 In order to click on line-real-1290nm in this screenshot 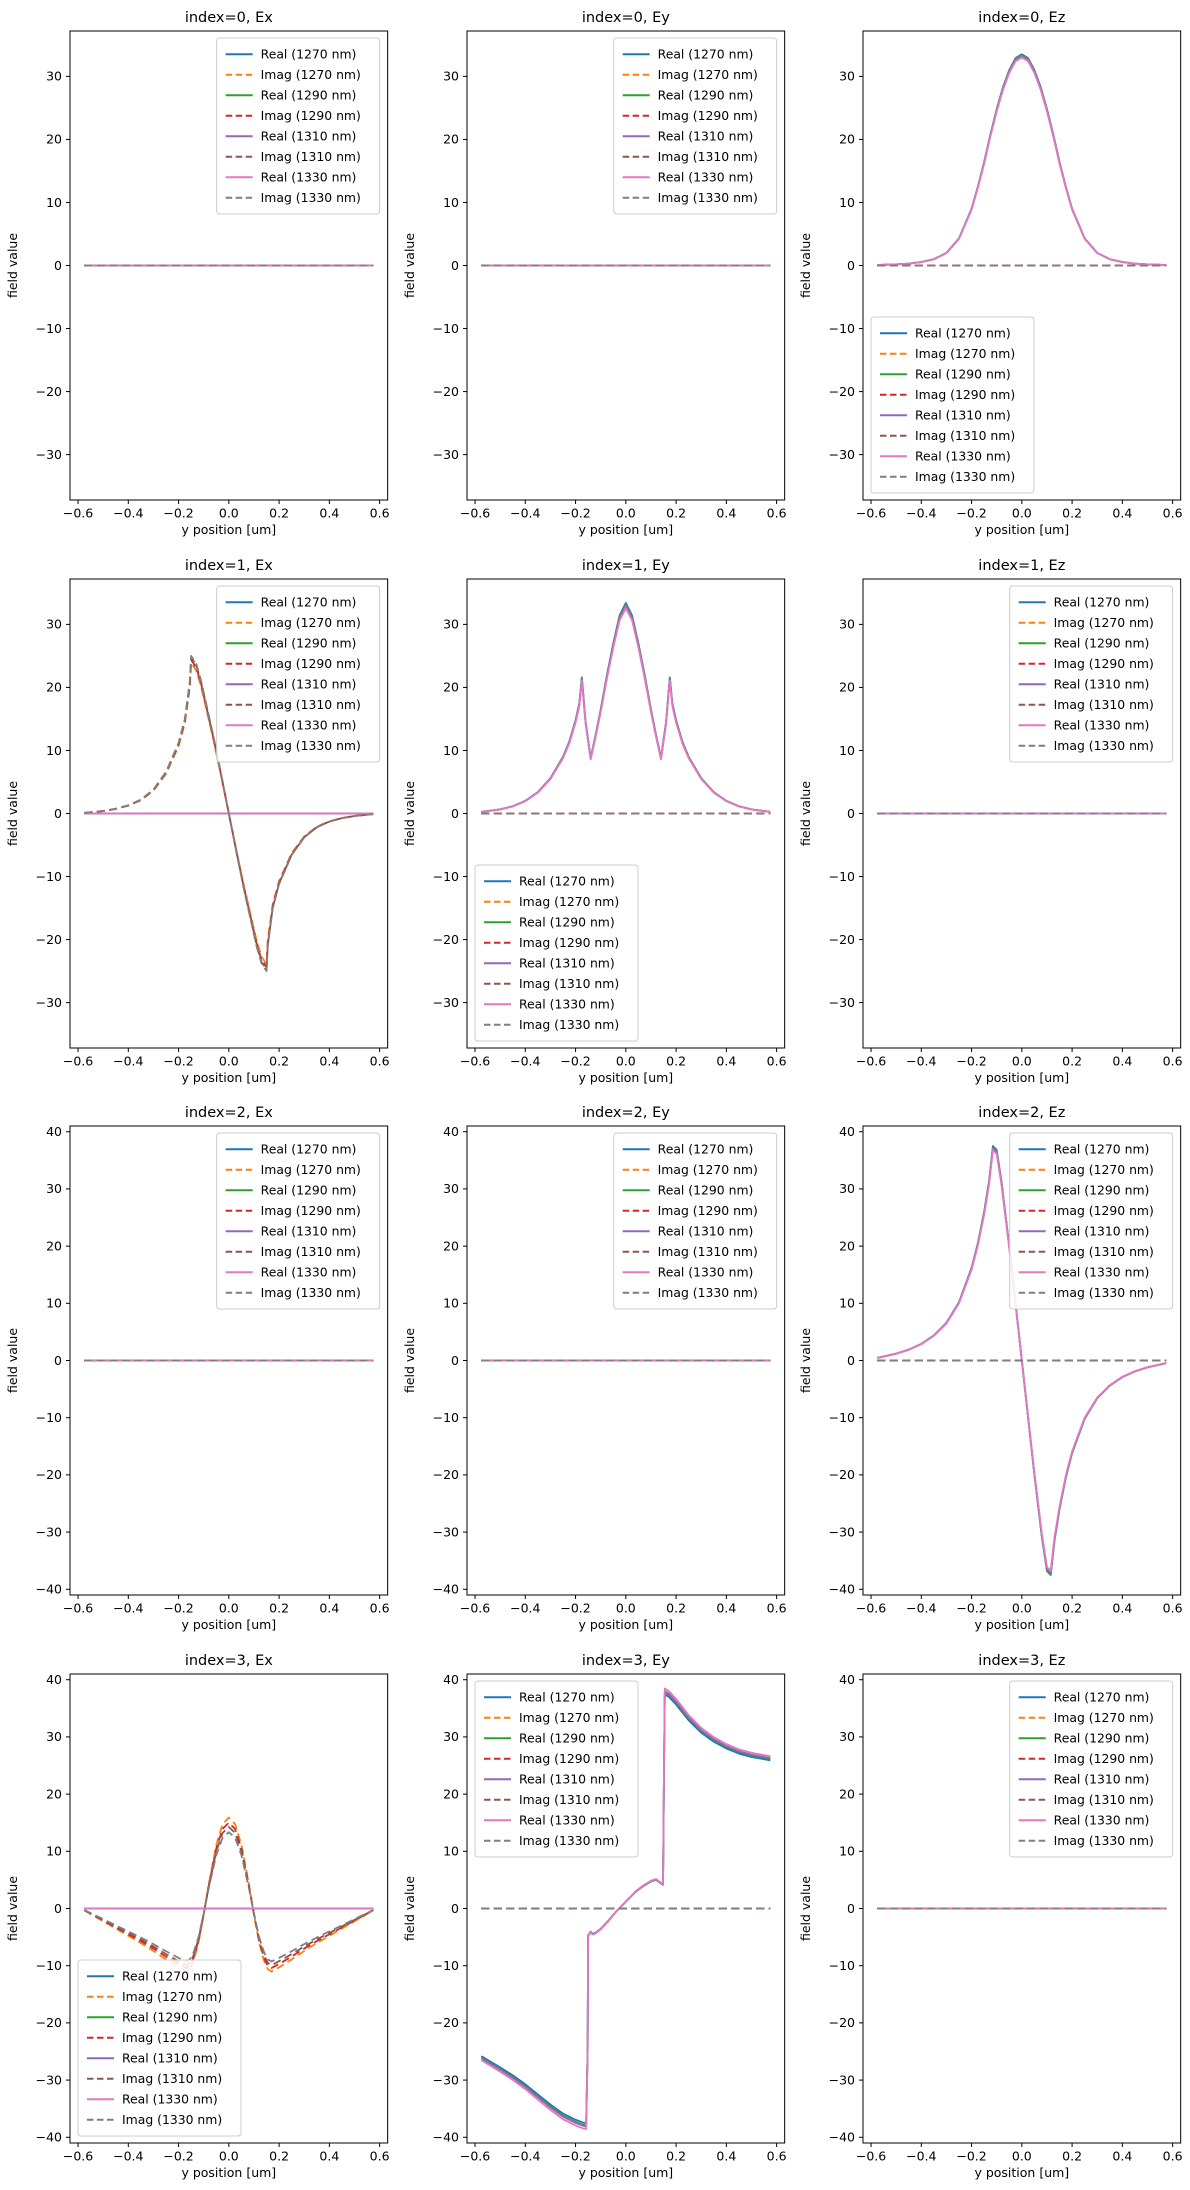, I will do `click(1022, 160)`.